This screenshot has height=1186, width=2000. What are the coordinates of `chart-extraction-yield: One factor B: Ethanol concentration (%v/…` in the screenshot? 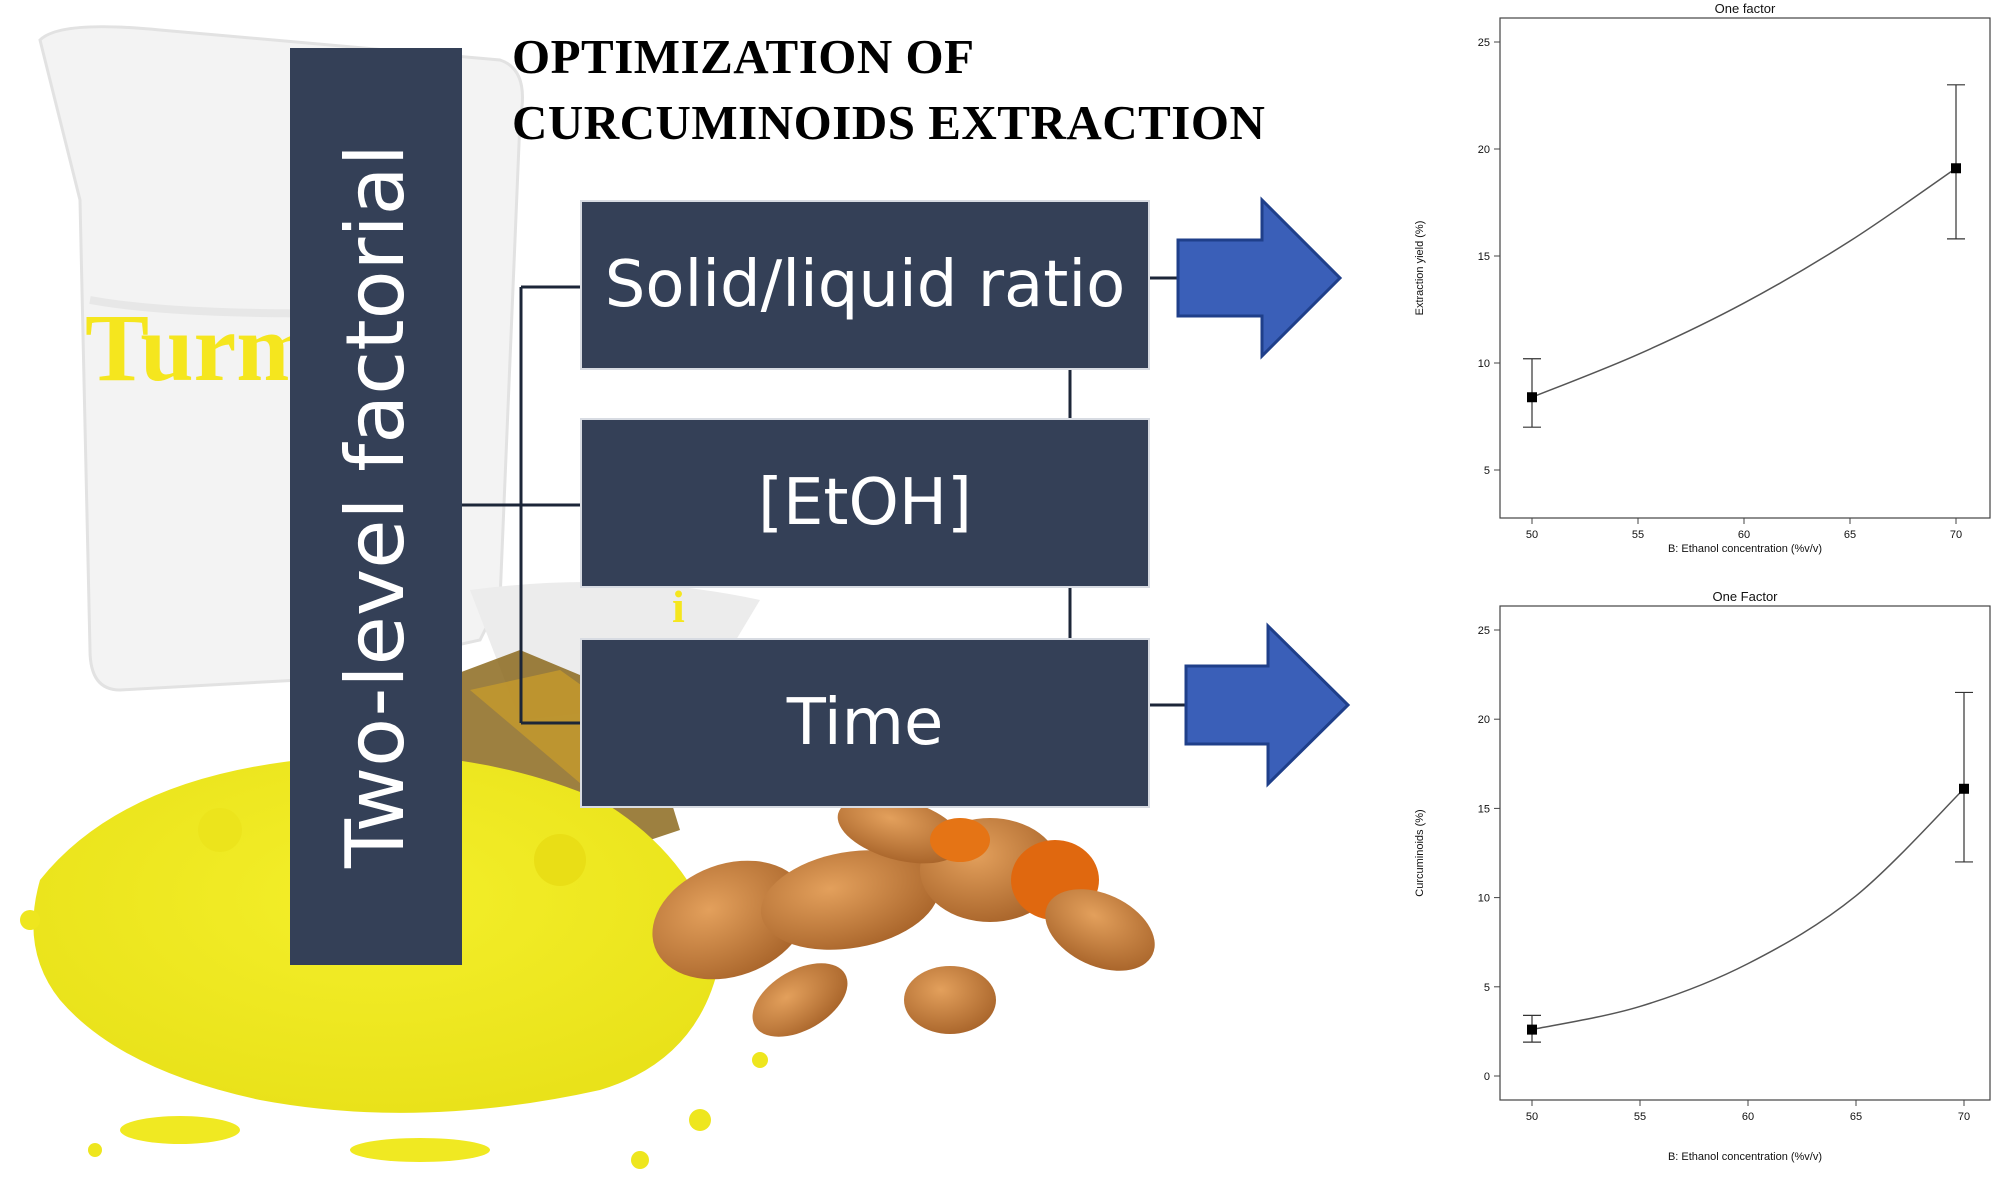 It's located at (1702, 278).